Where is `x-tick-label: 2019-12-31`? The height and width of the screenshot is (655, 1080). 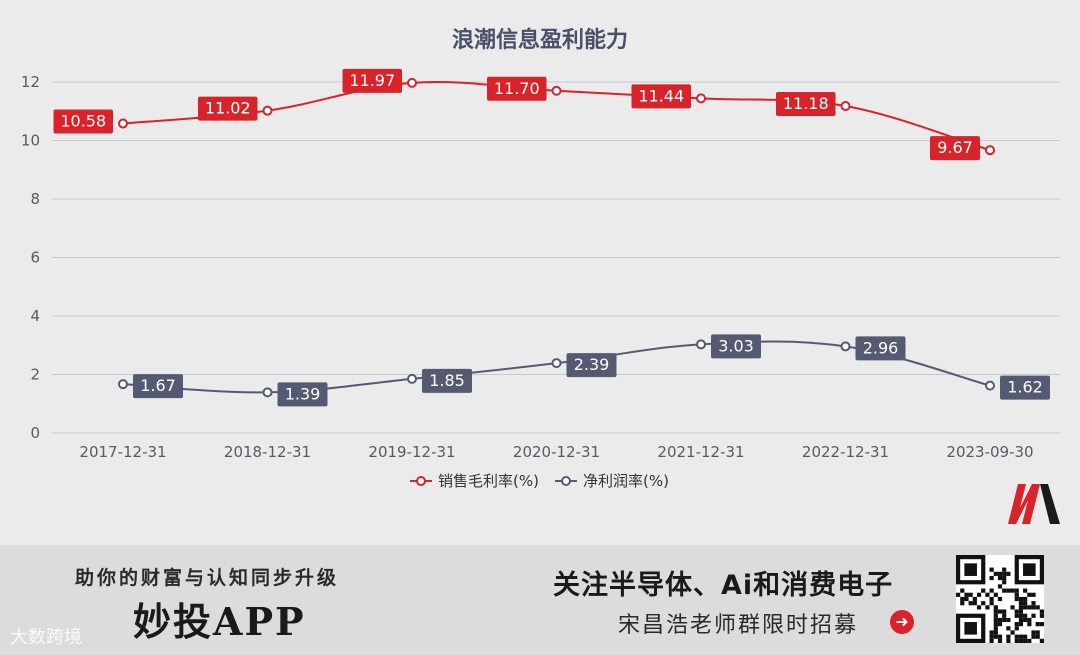
x-tick-label: 2019-12-31 is located at coordinates (411, 452).